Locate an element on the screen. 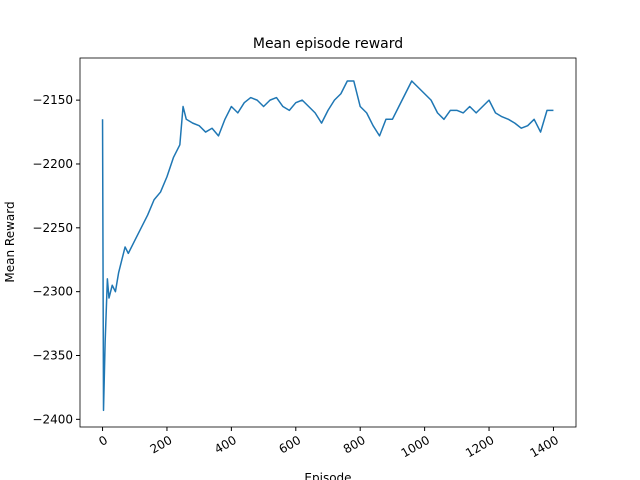  x-tick-label: 200 is located at coordinates (161, 445).